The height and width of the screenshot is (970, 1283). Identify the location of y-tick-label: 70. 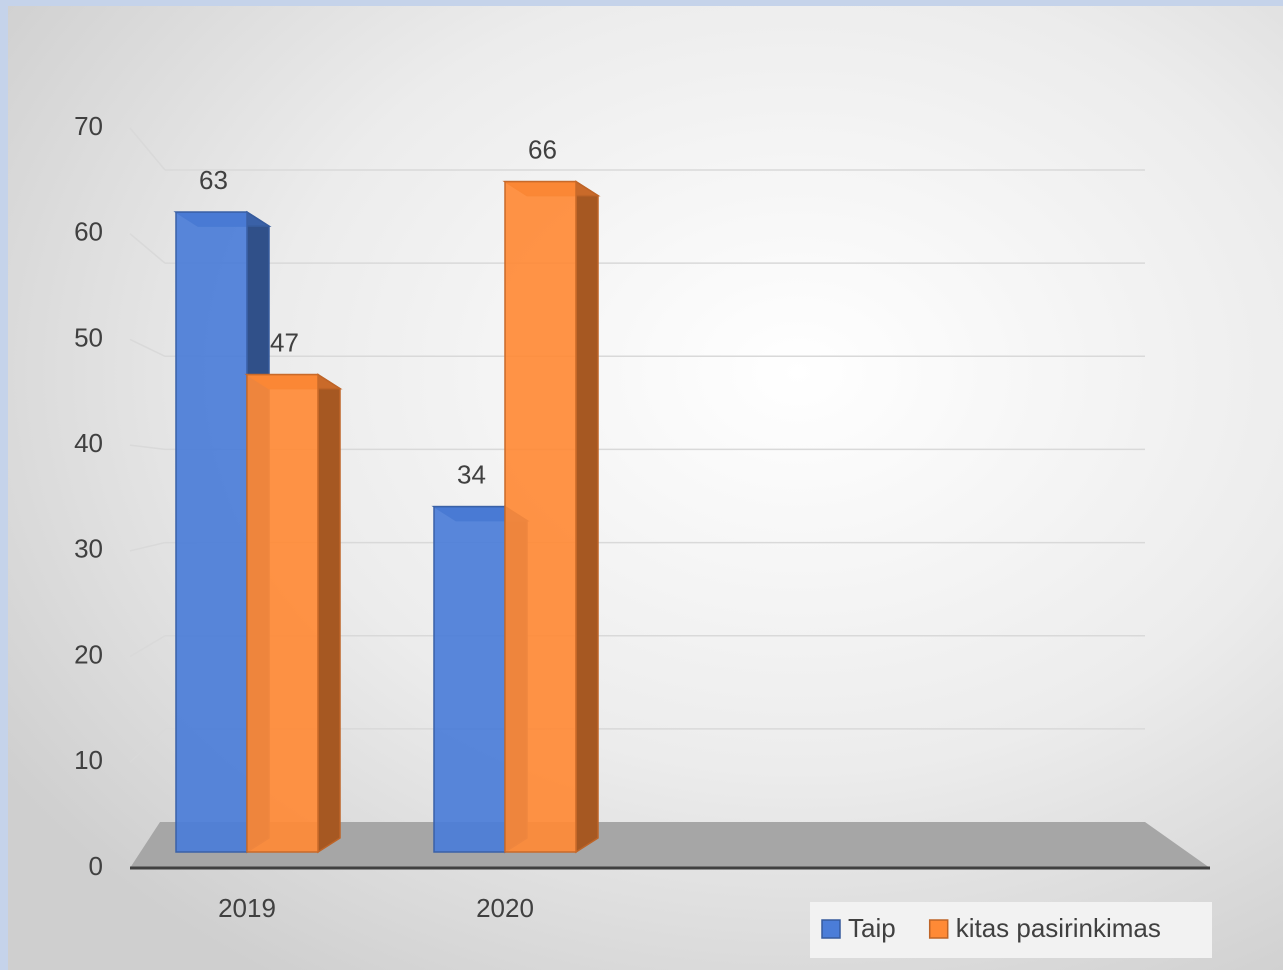
(88, 126).